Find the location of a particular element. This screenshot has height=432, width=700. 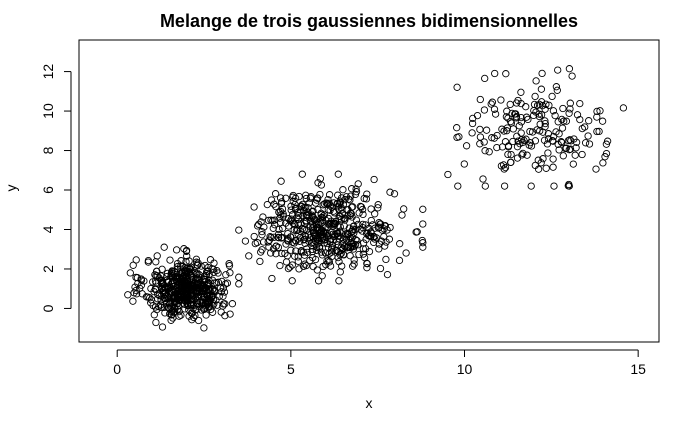

y-tick-label: 4 is located at coordinates (48, 229).